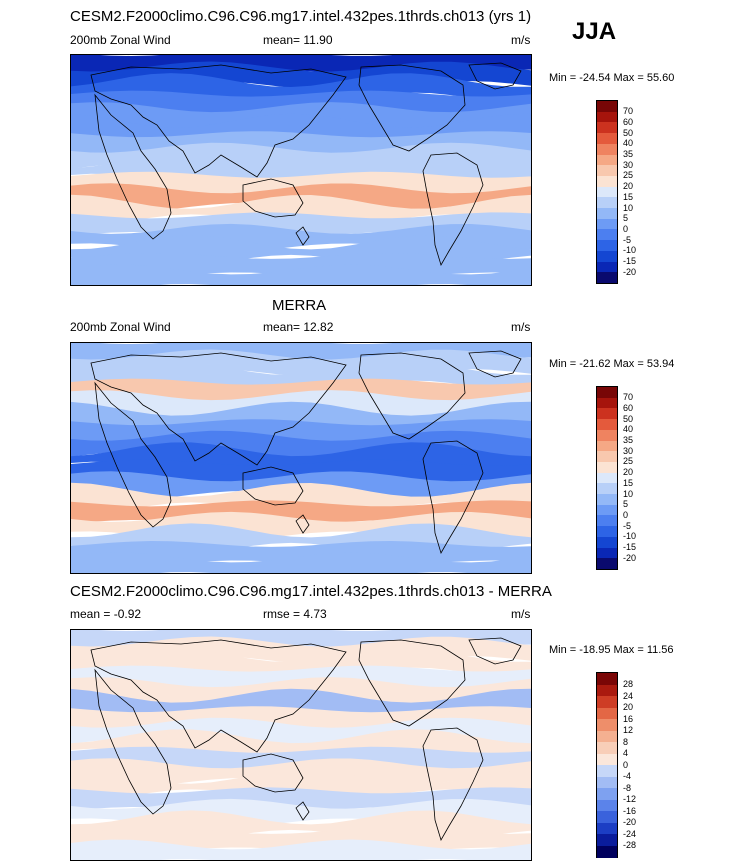 This screenshot has height=865, width=732. What do you see at coordinates (627, 239) in the screenshot?
I see `colorbar-tick-label: -5` at bounding box center [627, 239].